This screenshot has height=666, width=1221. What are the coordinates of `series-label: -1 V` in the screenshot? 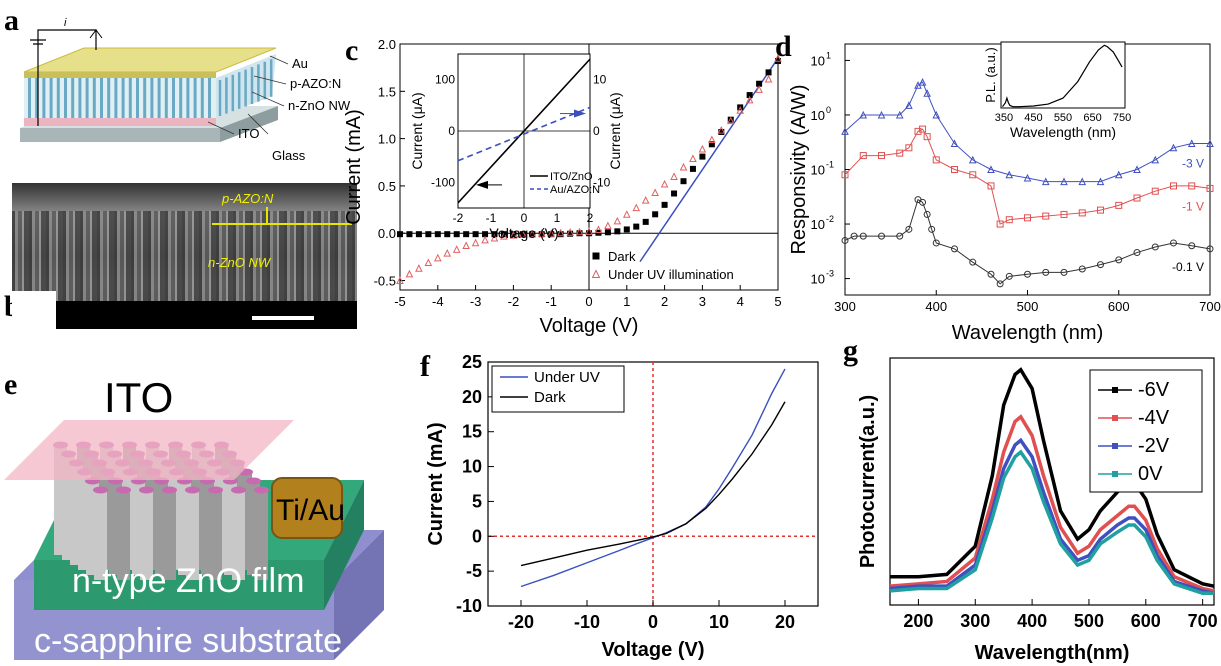 It's located at (1193, 206).